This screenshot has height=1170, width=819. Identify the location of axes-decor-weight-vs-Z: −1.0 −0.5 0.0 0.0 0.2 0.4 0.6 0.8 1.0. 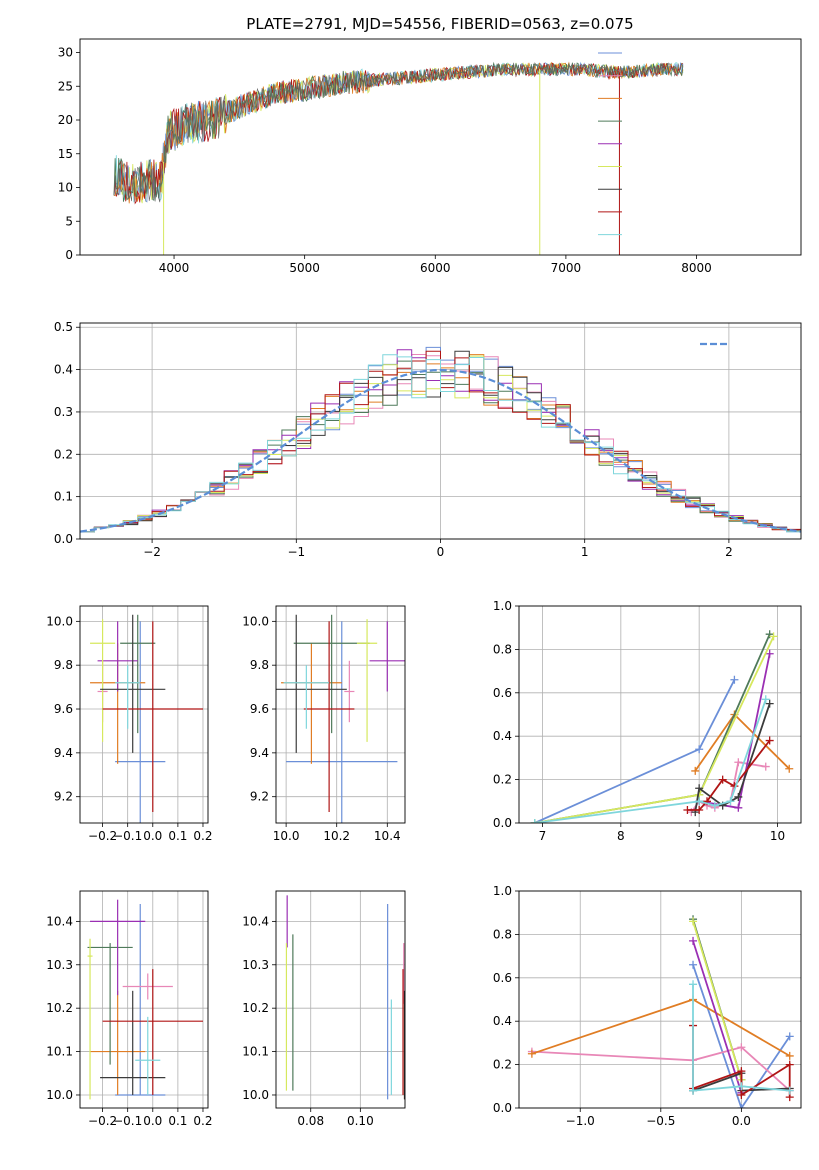
(647, 1006).